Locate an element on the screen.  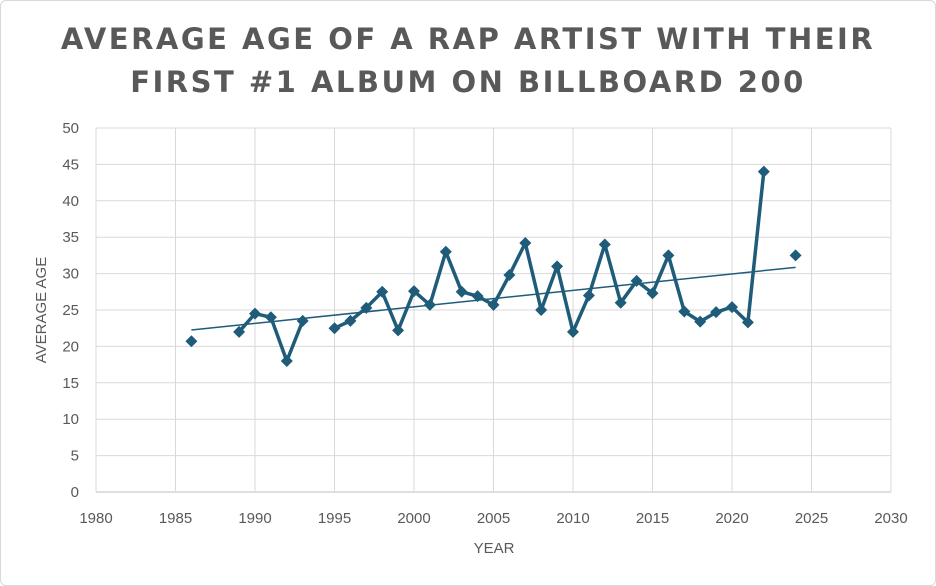
y-tick-label: 20 is located at coordinates (70, 346).